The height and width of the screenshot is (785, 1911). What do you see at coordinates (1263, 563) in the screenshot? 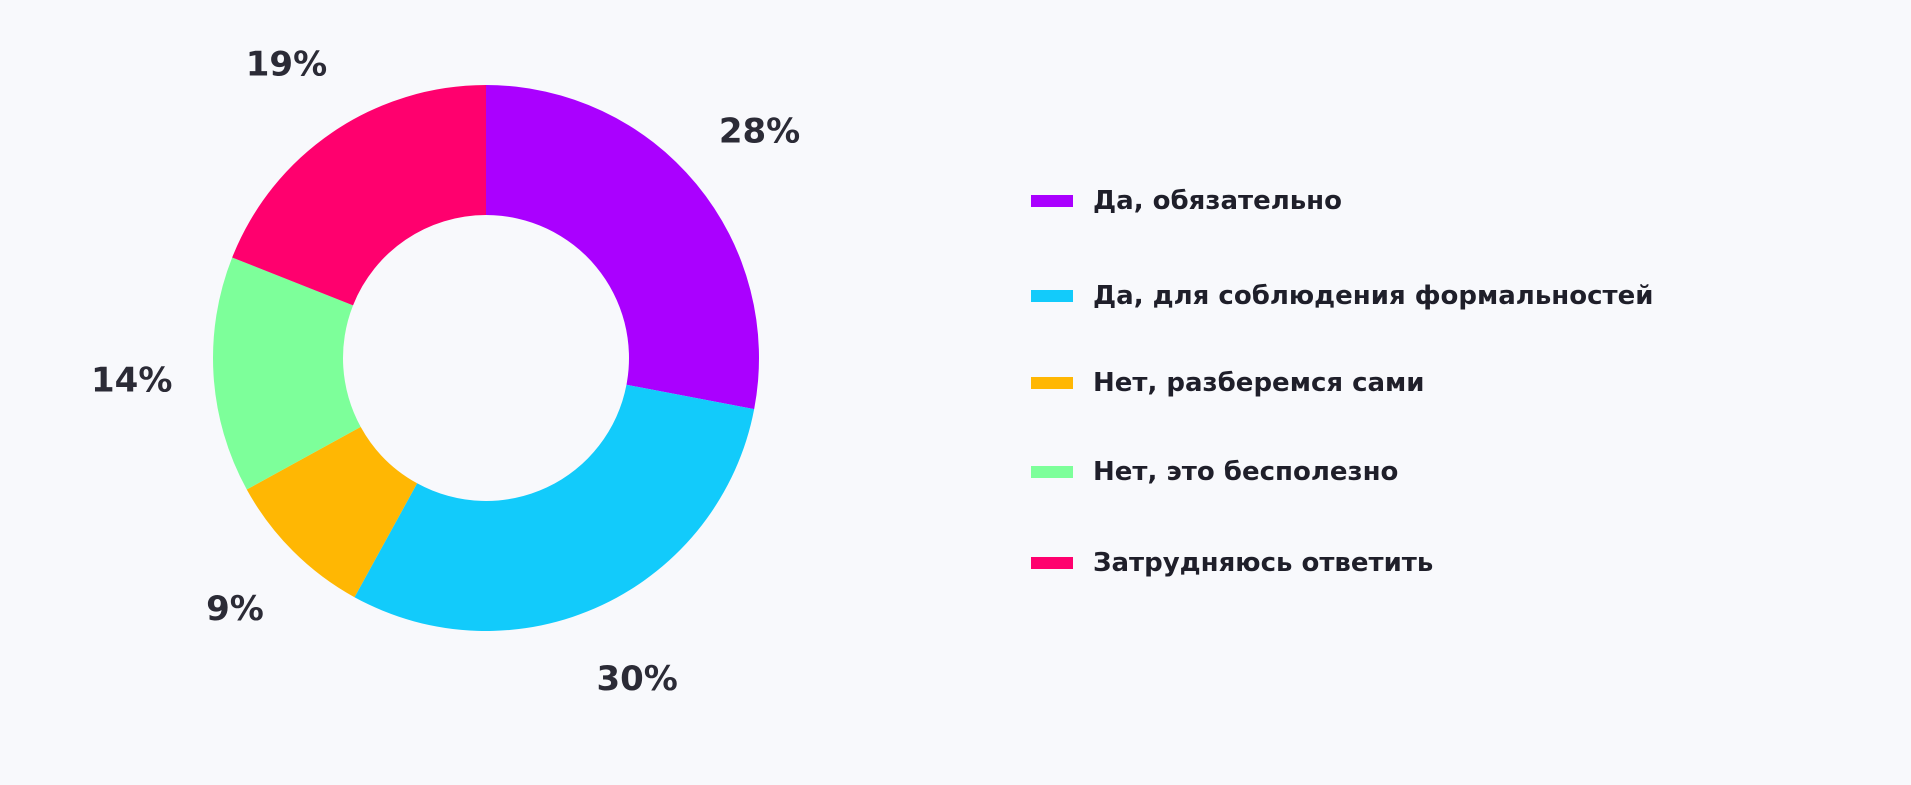
I see `legend-label: Затрудняюсь ответить` at bounding box center [1263, 563].